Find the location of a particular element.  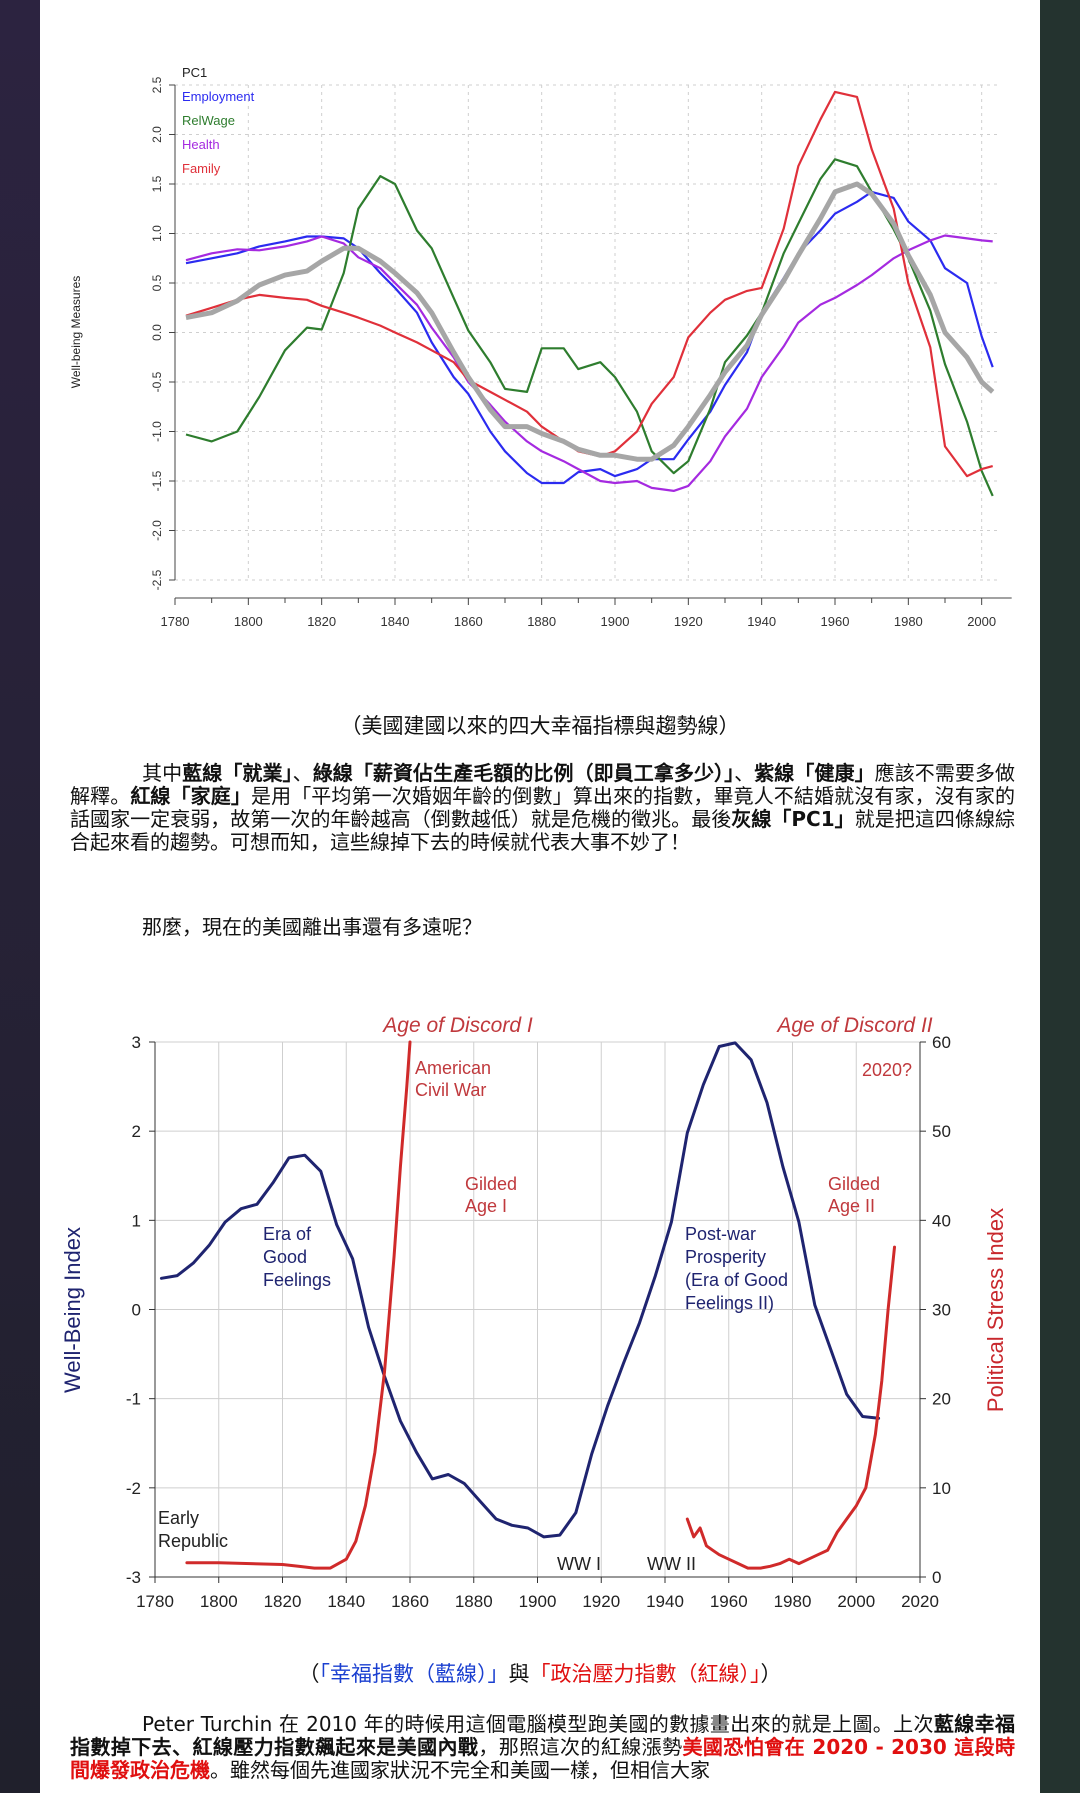

c1-ytick-label: -1.5 is located at coordinates (157, 480).